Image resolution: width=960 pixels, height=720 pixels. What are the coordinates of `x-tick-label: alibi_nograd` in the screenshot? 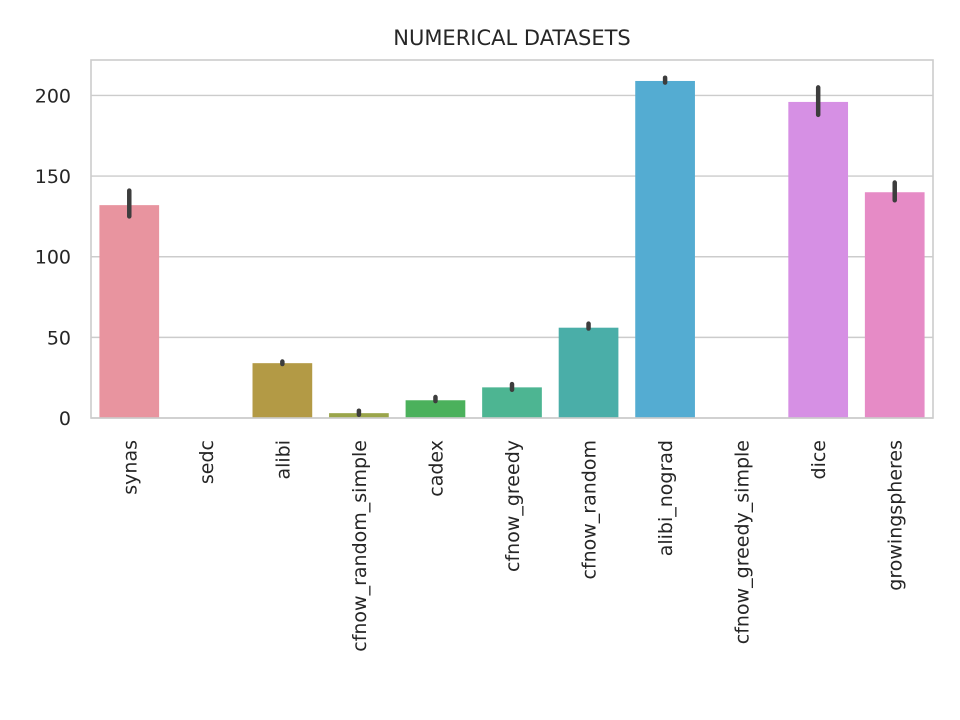 It's located at (666, 498).